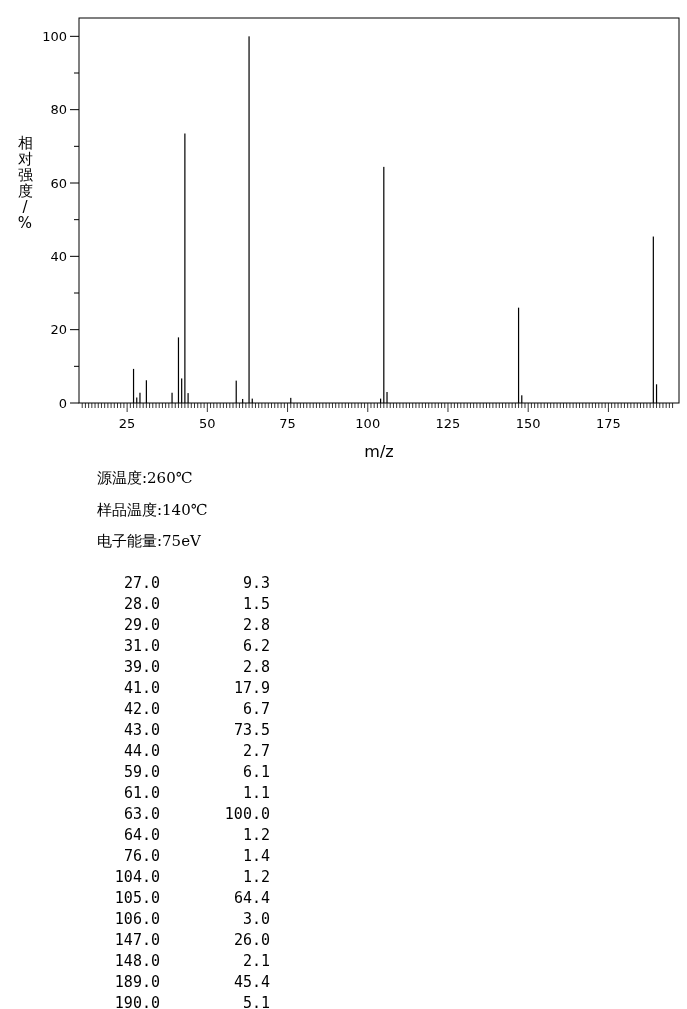  Describe the element at coordinates (256, 1001) in the screenshot. I see `text: 5.1` at that location.